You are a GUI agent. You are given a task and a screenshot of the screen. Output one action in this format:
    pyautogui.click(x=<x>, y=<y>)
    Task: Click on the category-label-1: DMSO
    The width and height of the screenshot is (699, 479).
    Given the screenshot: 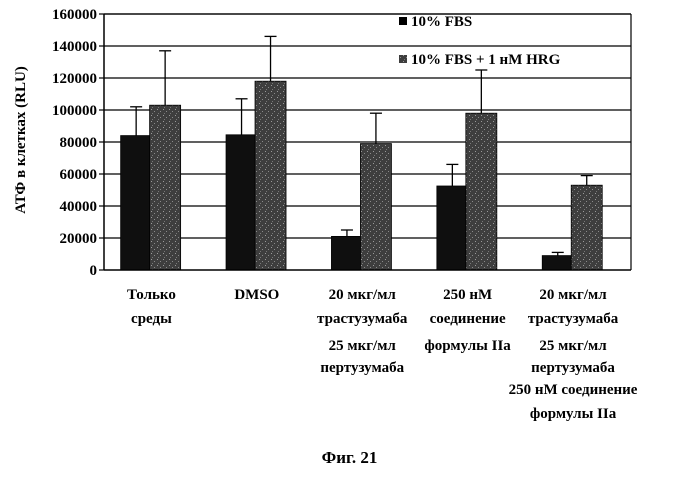 What is the action you would take?
    pyautogui.click(x=256, y=295)
    